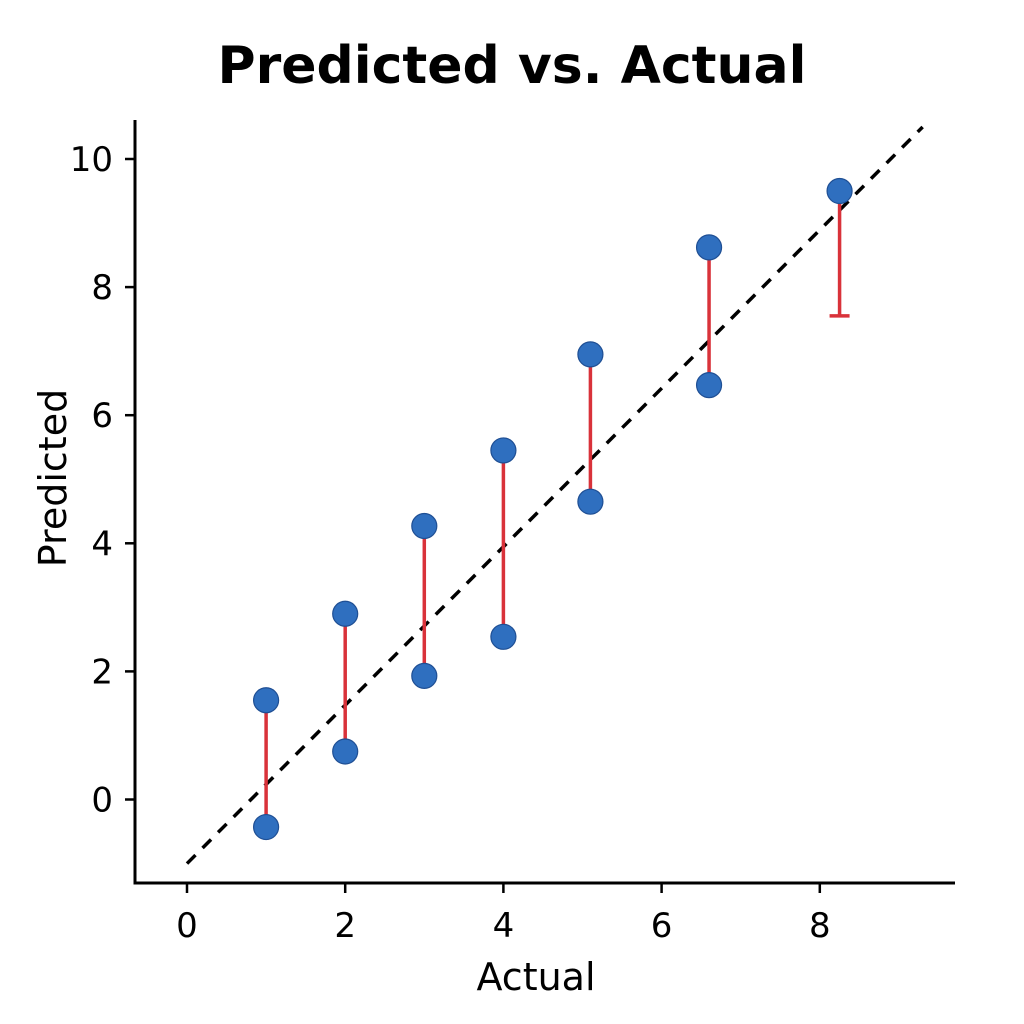  I want to click on y-tick-label: 4, so click(102, 544).